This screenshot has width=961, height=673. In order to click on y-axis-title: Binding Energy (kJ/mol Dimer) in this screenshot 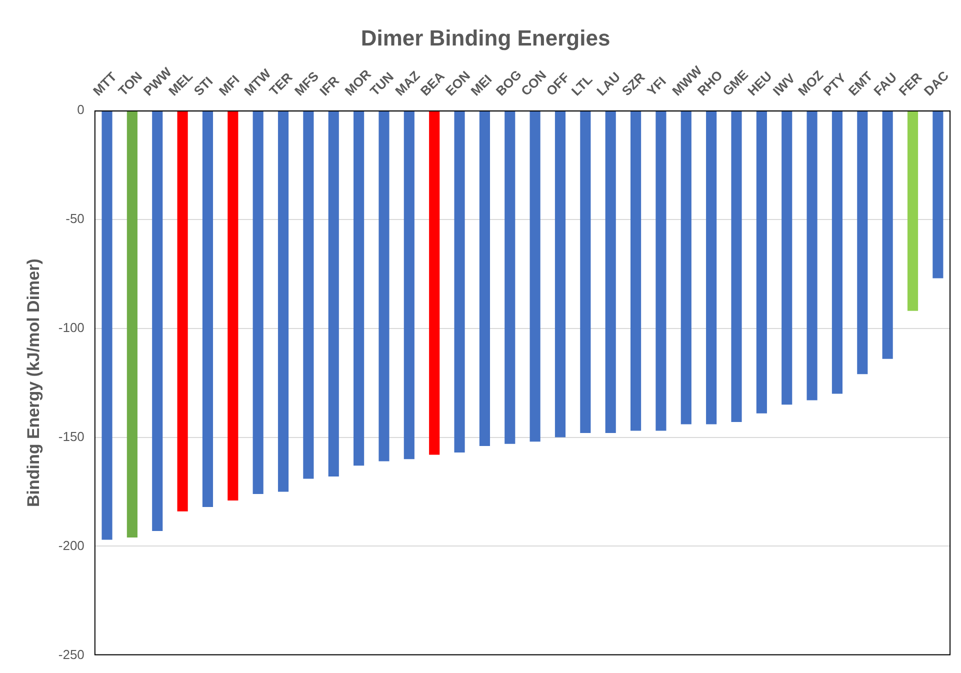, I will do `click(33, 383)`.